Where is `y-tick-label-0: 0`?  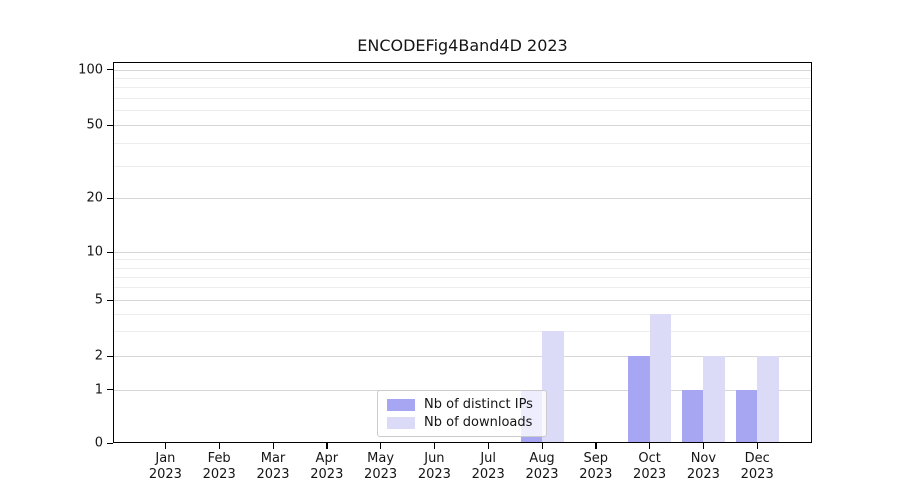
y-tick-label-0: 0 is located at coordinates (98, 443).